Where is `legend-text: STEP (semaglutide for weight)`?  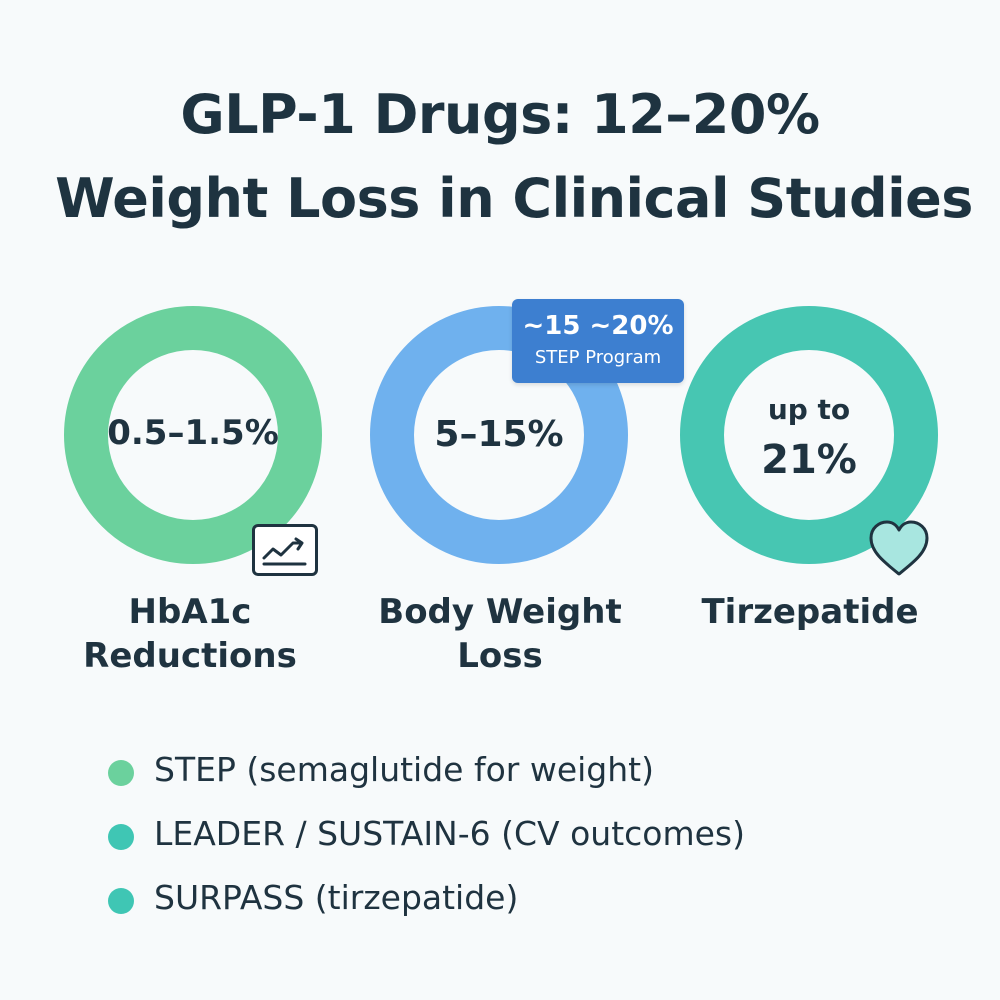
legend-text: STEP (semaglutide for weight) is located at coordinates (404, 769).